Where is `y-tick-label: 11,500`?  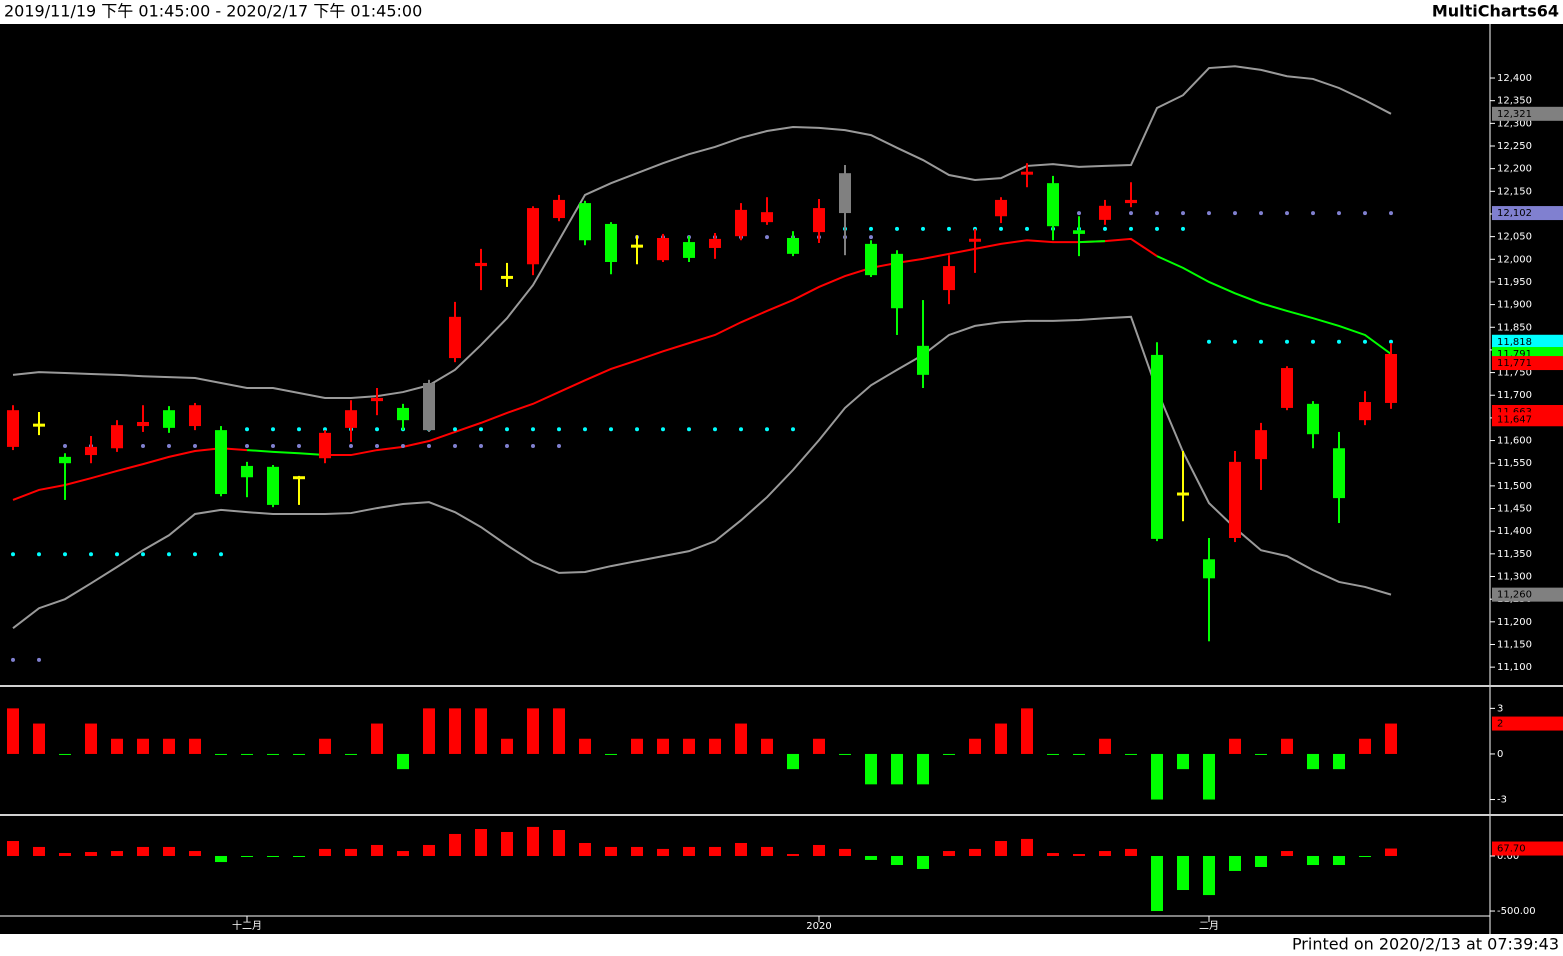 y-tick-label: 11,500 is located at coordinates (1514, 486).